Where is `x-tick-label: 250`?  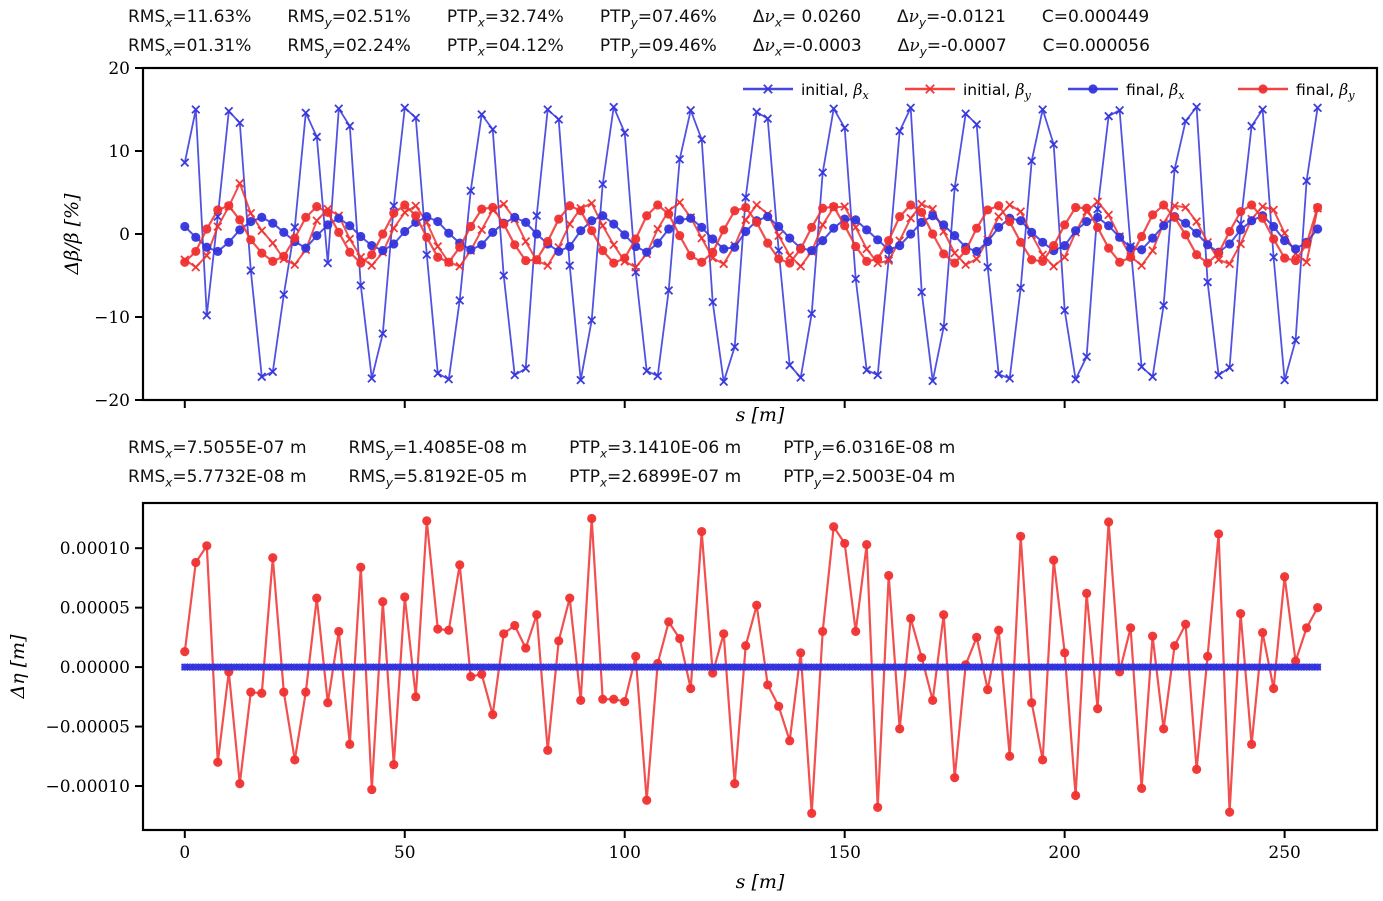
x-tick-label: 250 is located at coordinates (1284, 853).